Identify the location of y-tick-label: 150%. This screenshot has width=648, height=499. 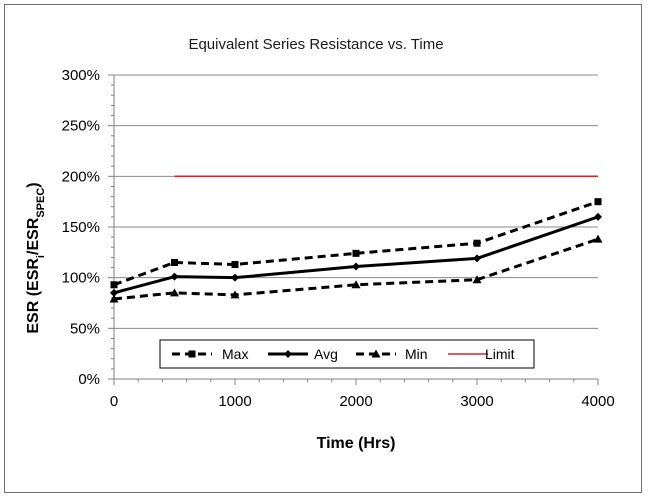
(81, 227).